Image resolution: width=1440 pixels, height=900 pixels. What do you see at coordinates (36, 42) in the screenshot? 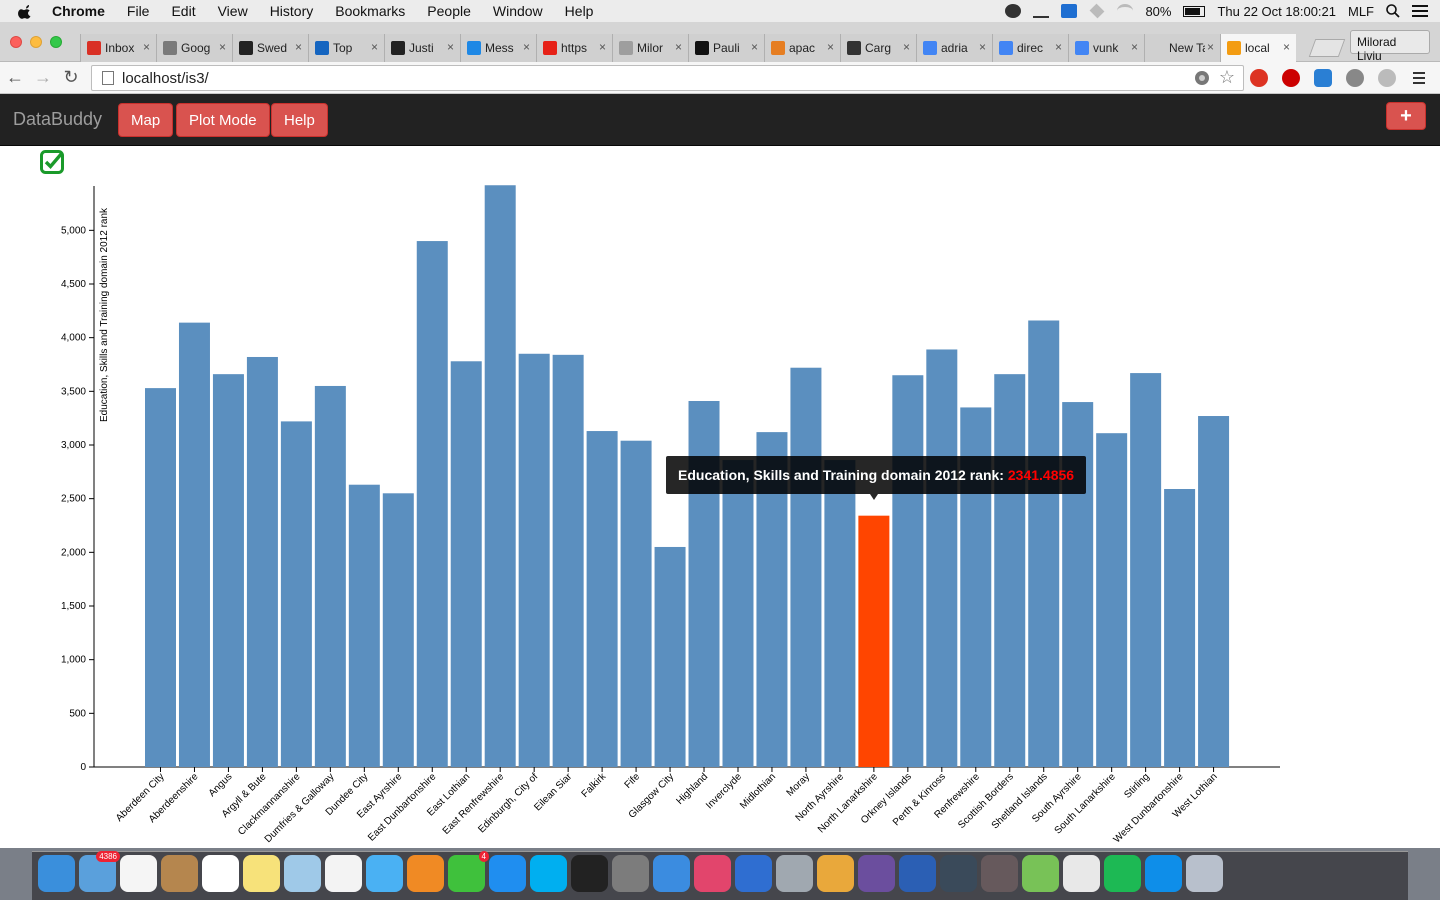
I see `minimize-window-button` at bounding box center [36, 42].